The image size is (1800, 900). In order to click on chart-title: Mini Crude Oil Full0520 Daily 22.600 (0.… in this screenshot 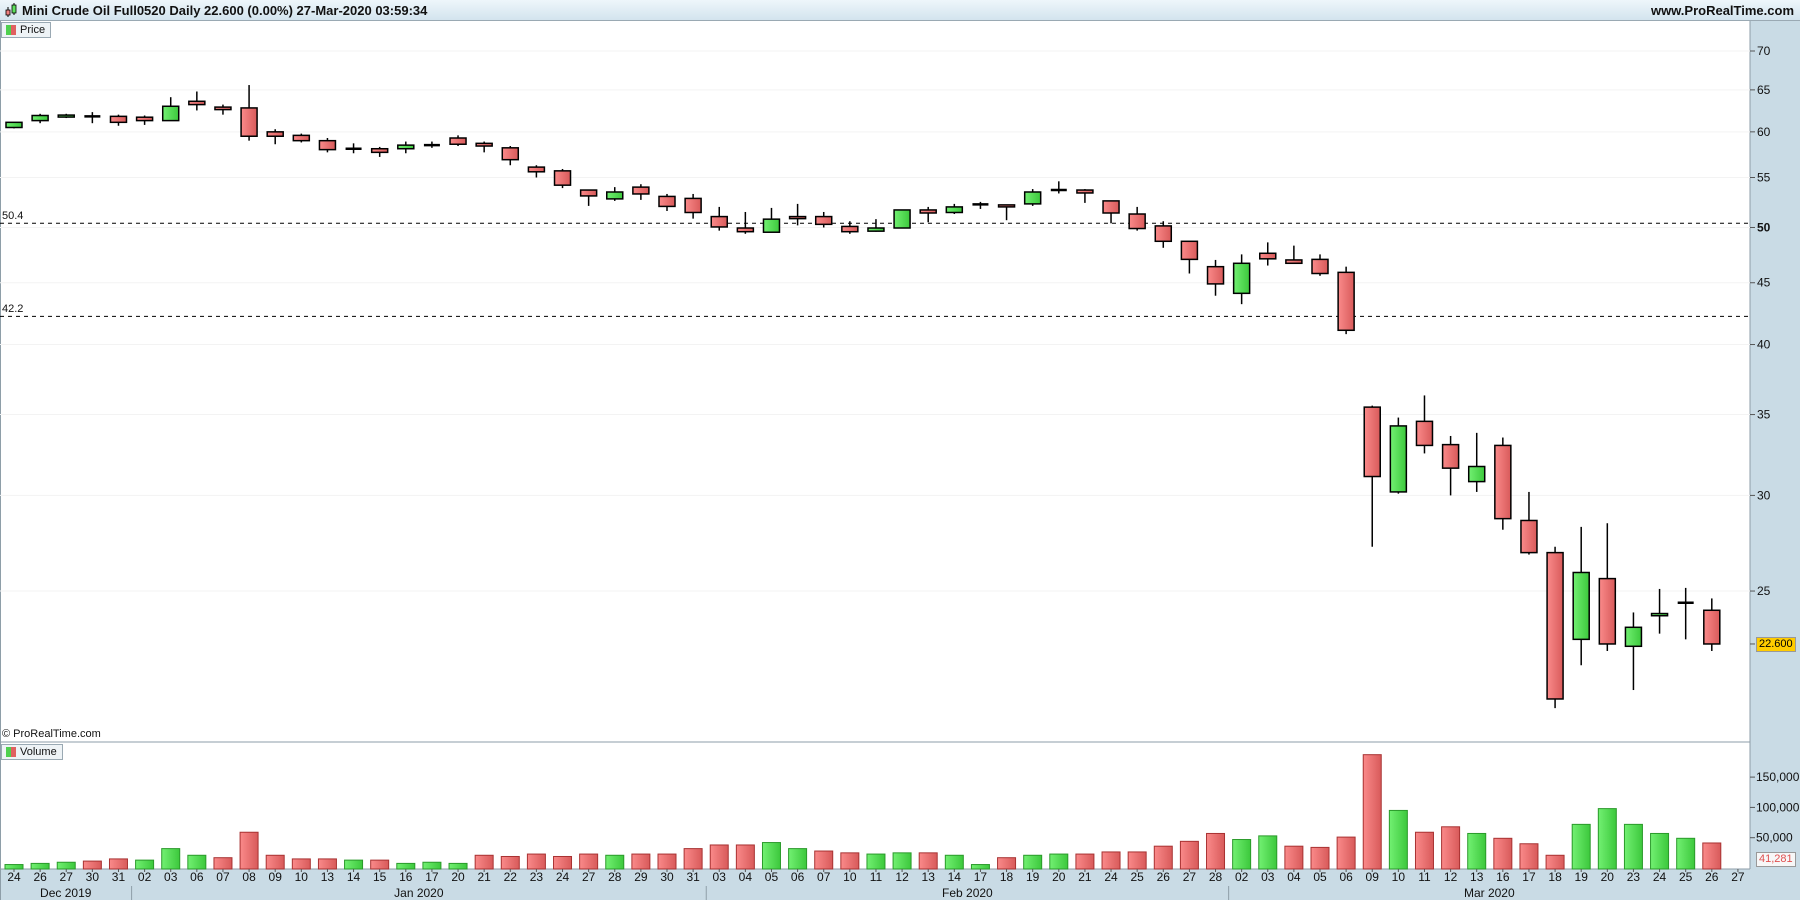, I will do `click(225, 10)`.